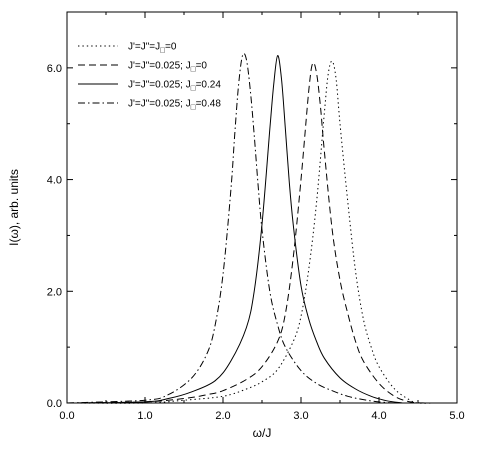  What do you see at coordinates (222, 416) in the screenshot?
I see `x-tick-label: 2.0` at bounding box center [222, 416].